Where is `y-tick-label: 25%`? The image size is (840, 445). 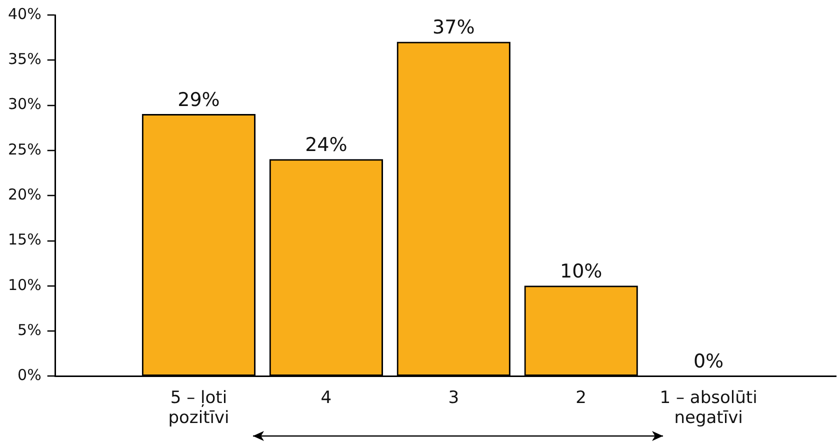 y-tick-label: 25% is located at coordinates (25, 149).